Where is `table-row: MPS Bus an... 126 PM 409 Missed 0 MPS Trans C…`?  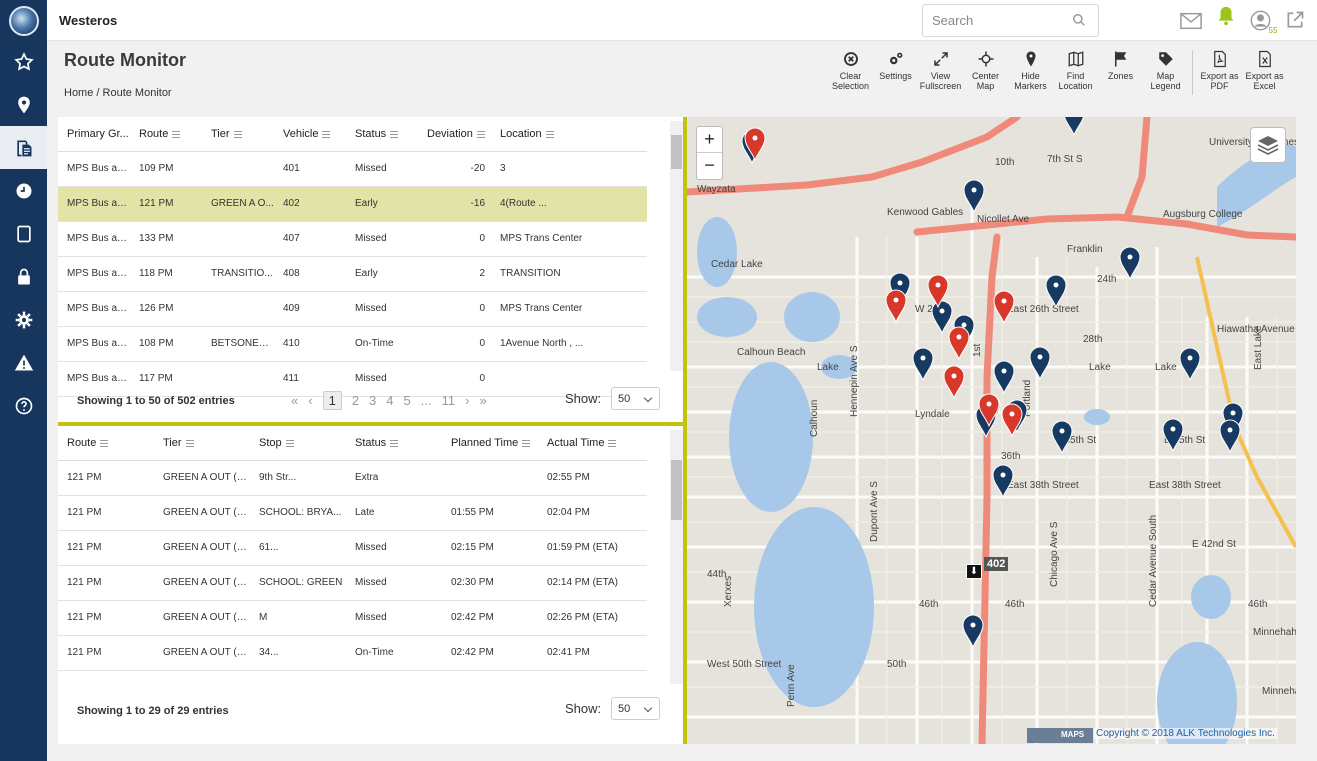 table-row: MPS Bus an... 126 PM 409 Missed 0 MPS Trans C… is located at coordinates (352, 309).